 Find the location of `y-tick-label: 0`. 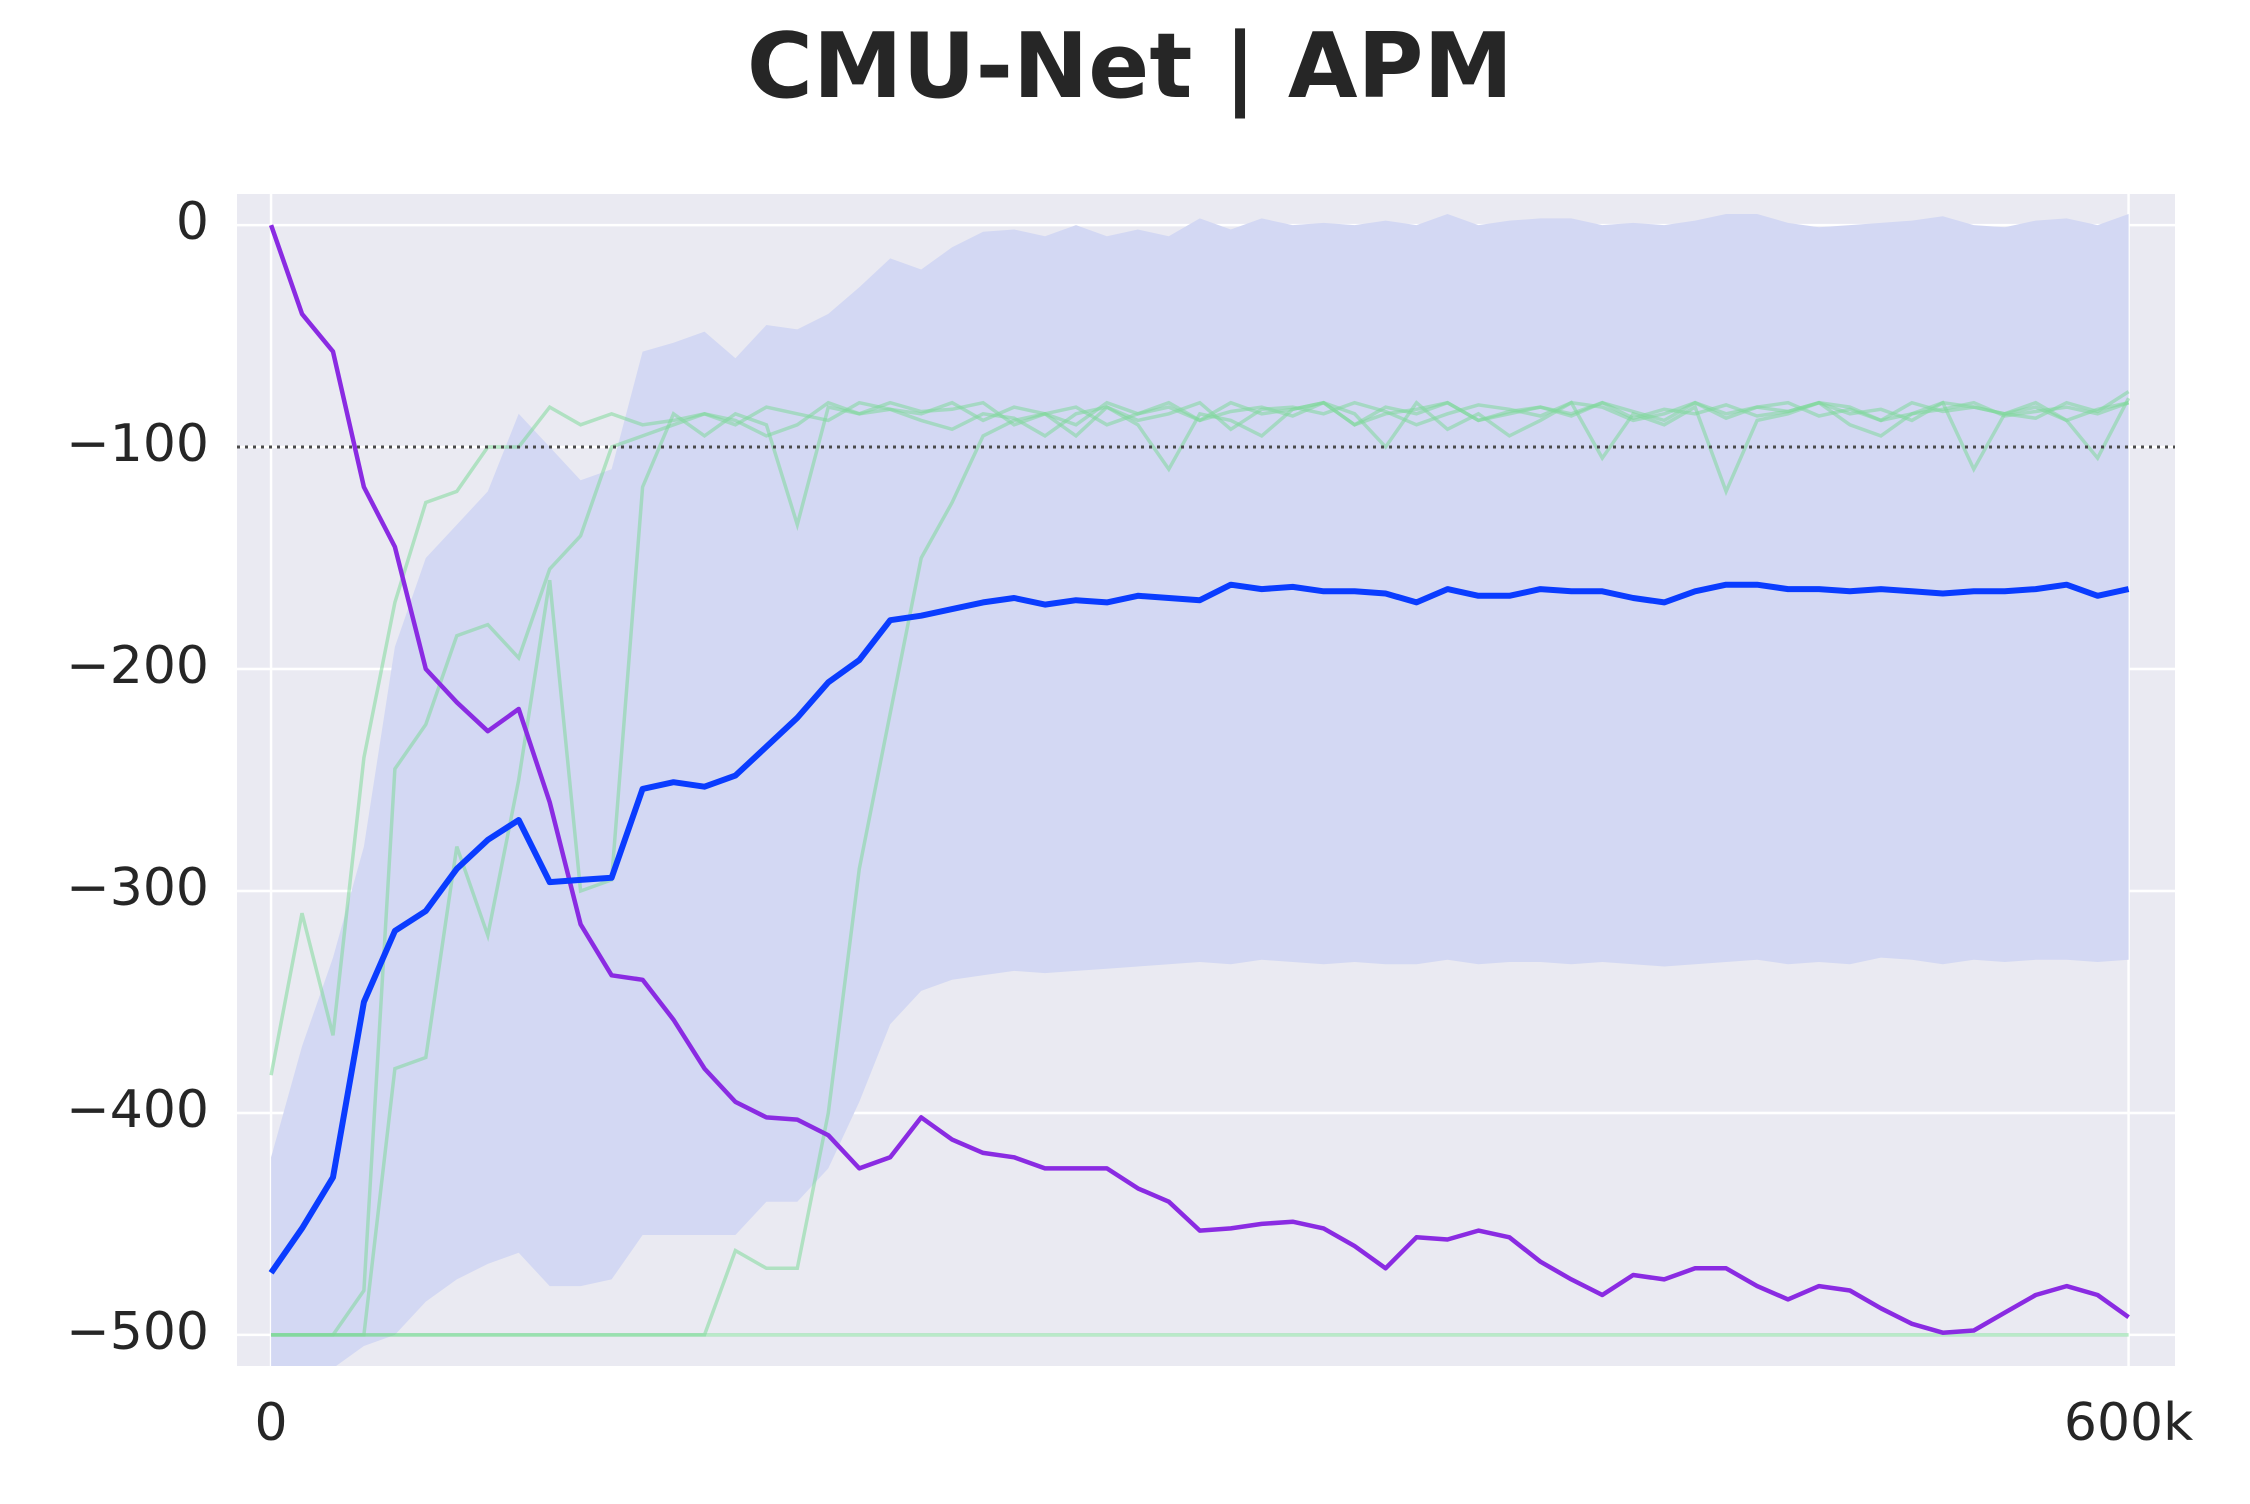

y-tick-label: 0 is located at coordinates (192, 222).